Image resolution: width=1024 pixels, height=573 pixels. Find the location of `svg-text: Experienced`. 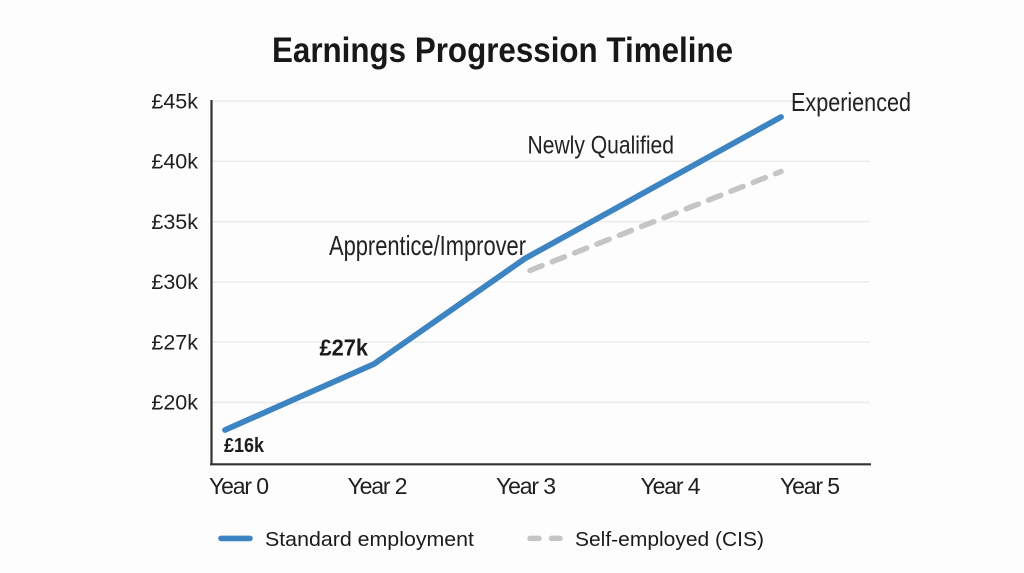

svg-text: Experienced is located at coordinates (851, 102).